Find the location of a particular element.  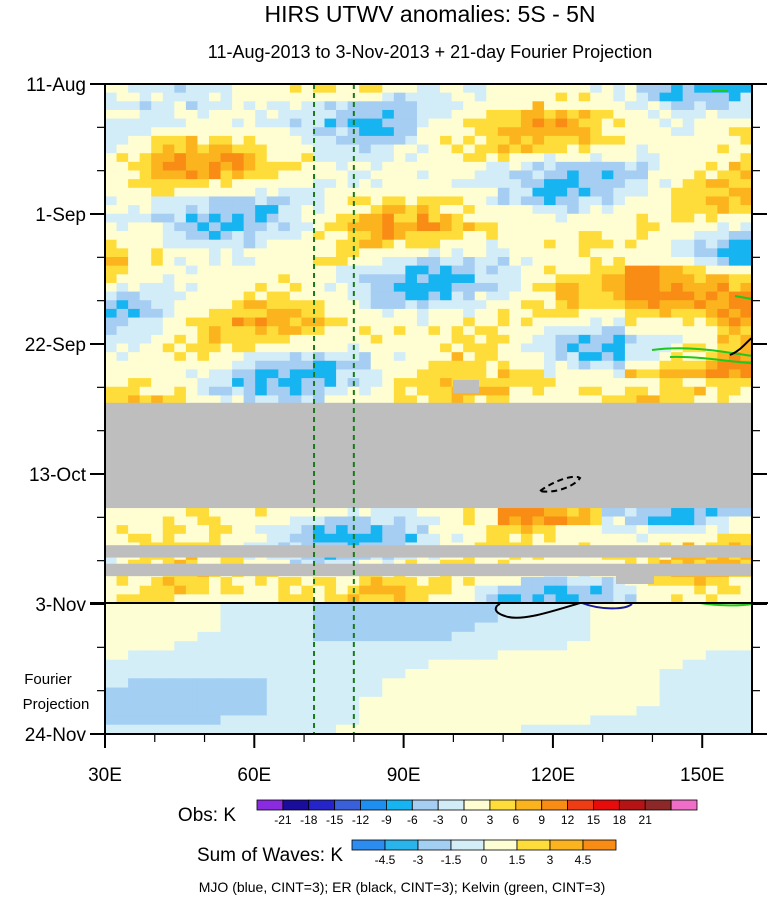

y-tick-label: 22-Sep is located at coordinates (55, 345).